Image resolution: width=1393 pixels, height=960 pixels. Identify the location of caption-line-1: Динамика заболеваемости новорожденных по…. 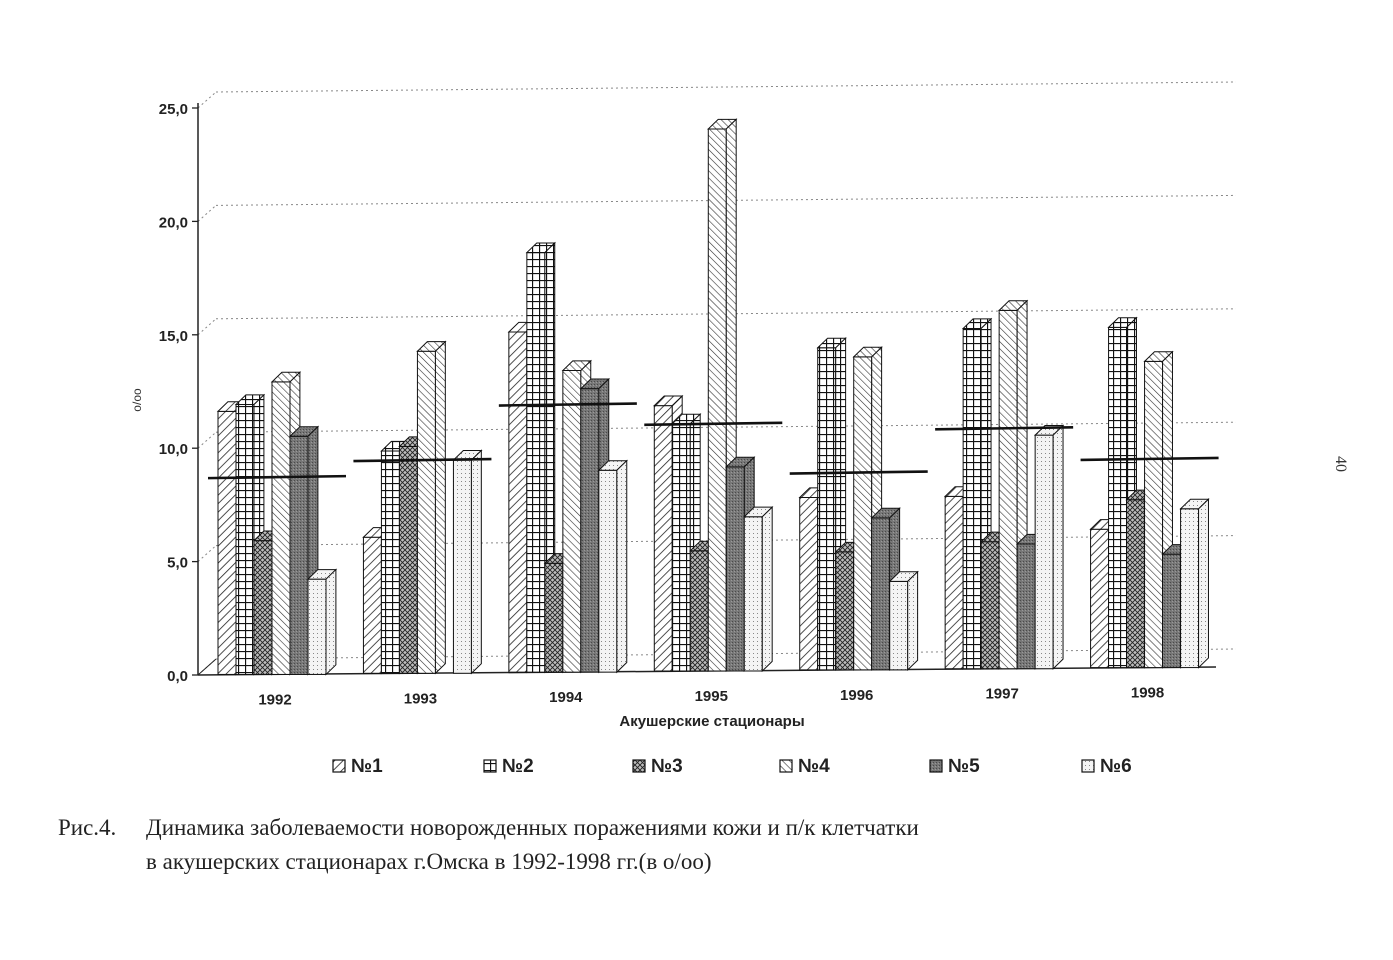
(532, 827).